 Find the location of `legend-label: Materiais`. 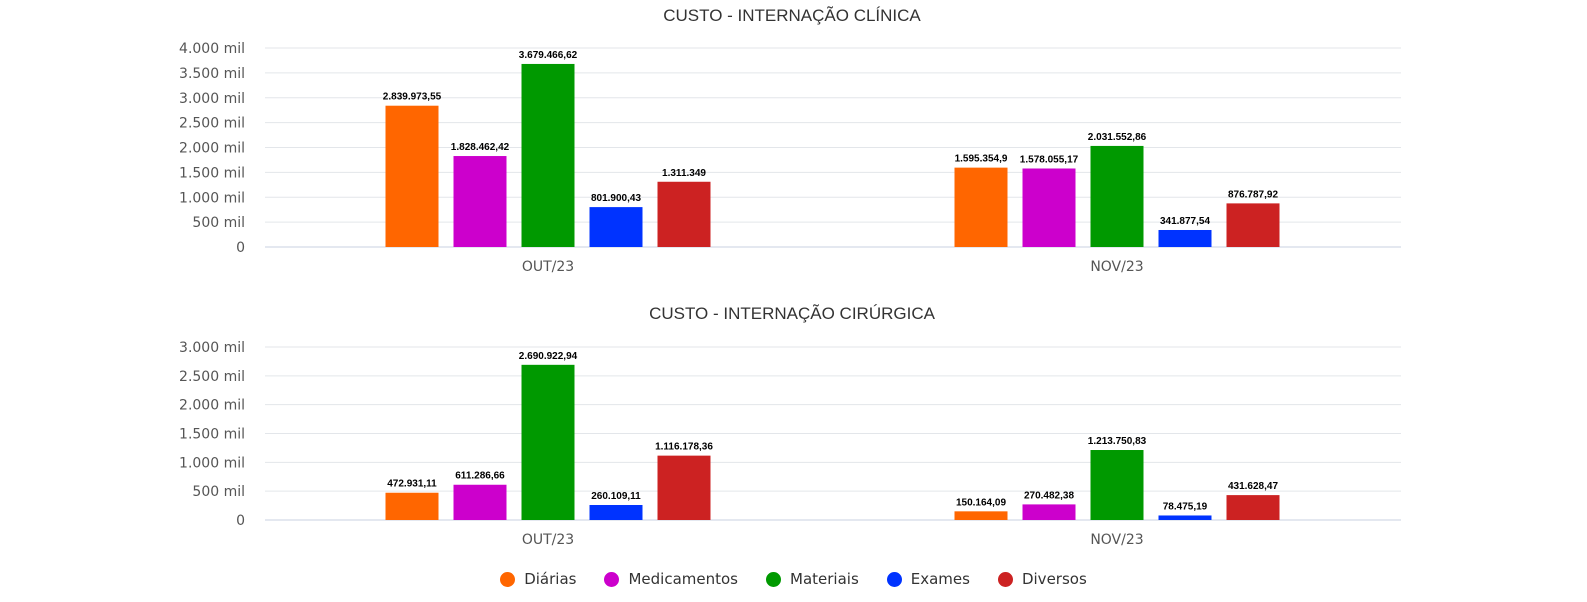

legend-label: Materiais is located at coordinates (824, 579).